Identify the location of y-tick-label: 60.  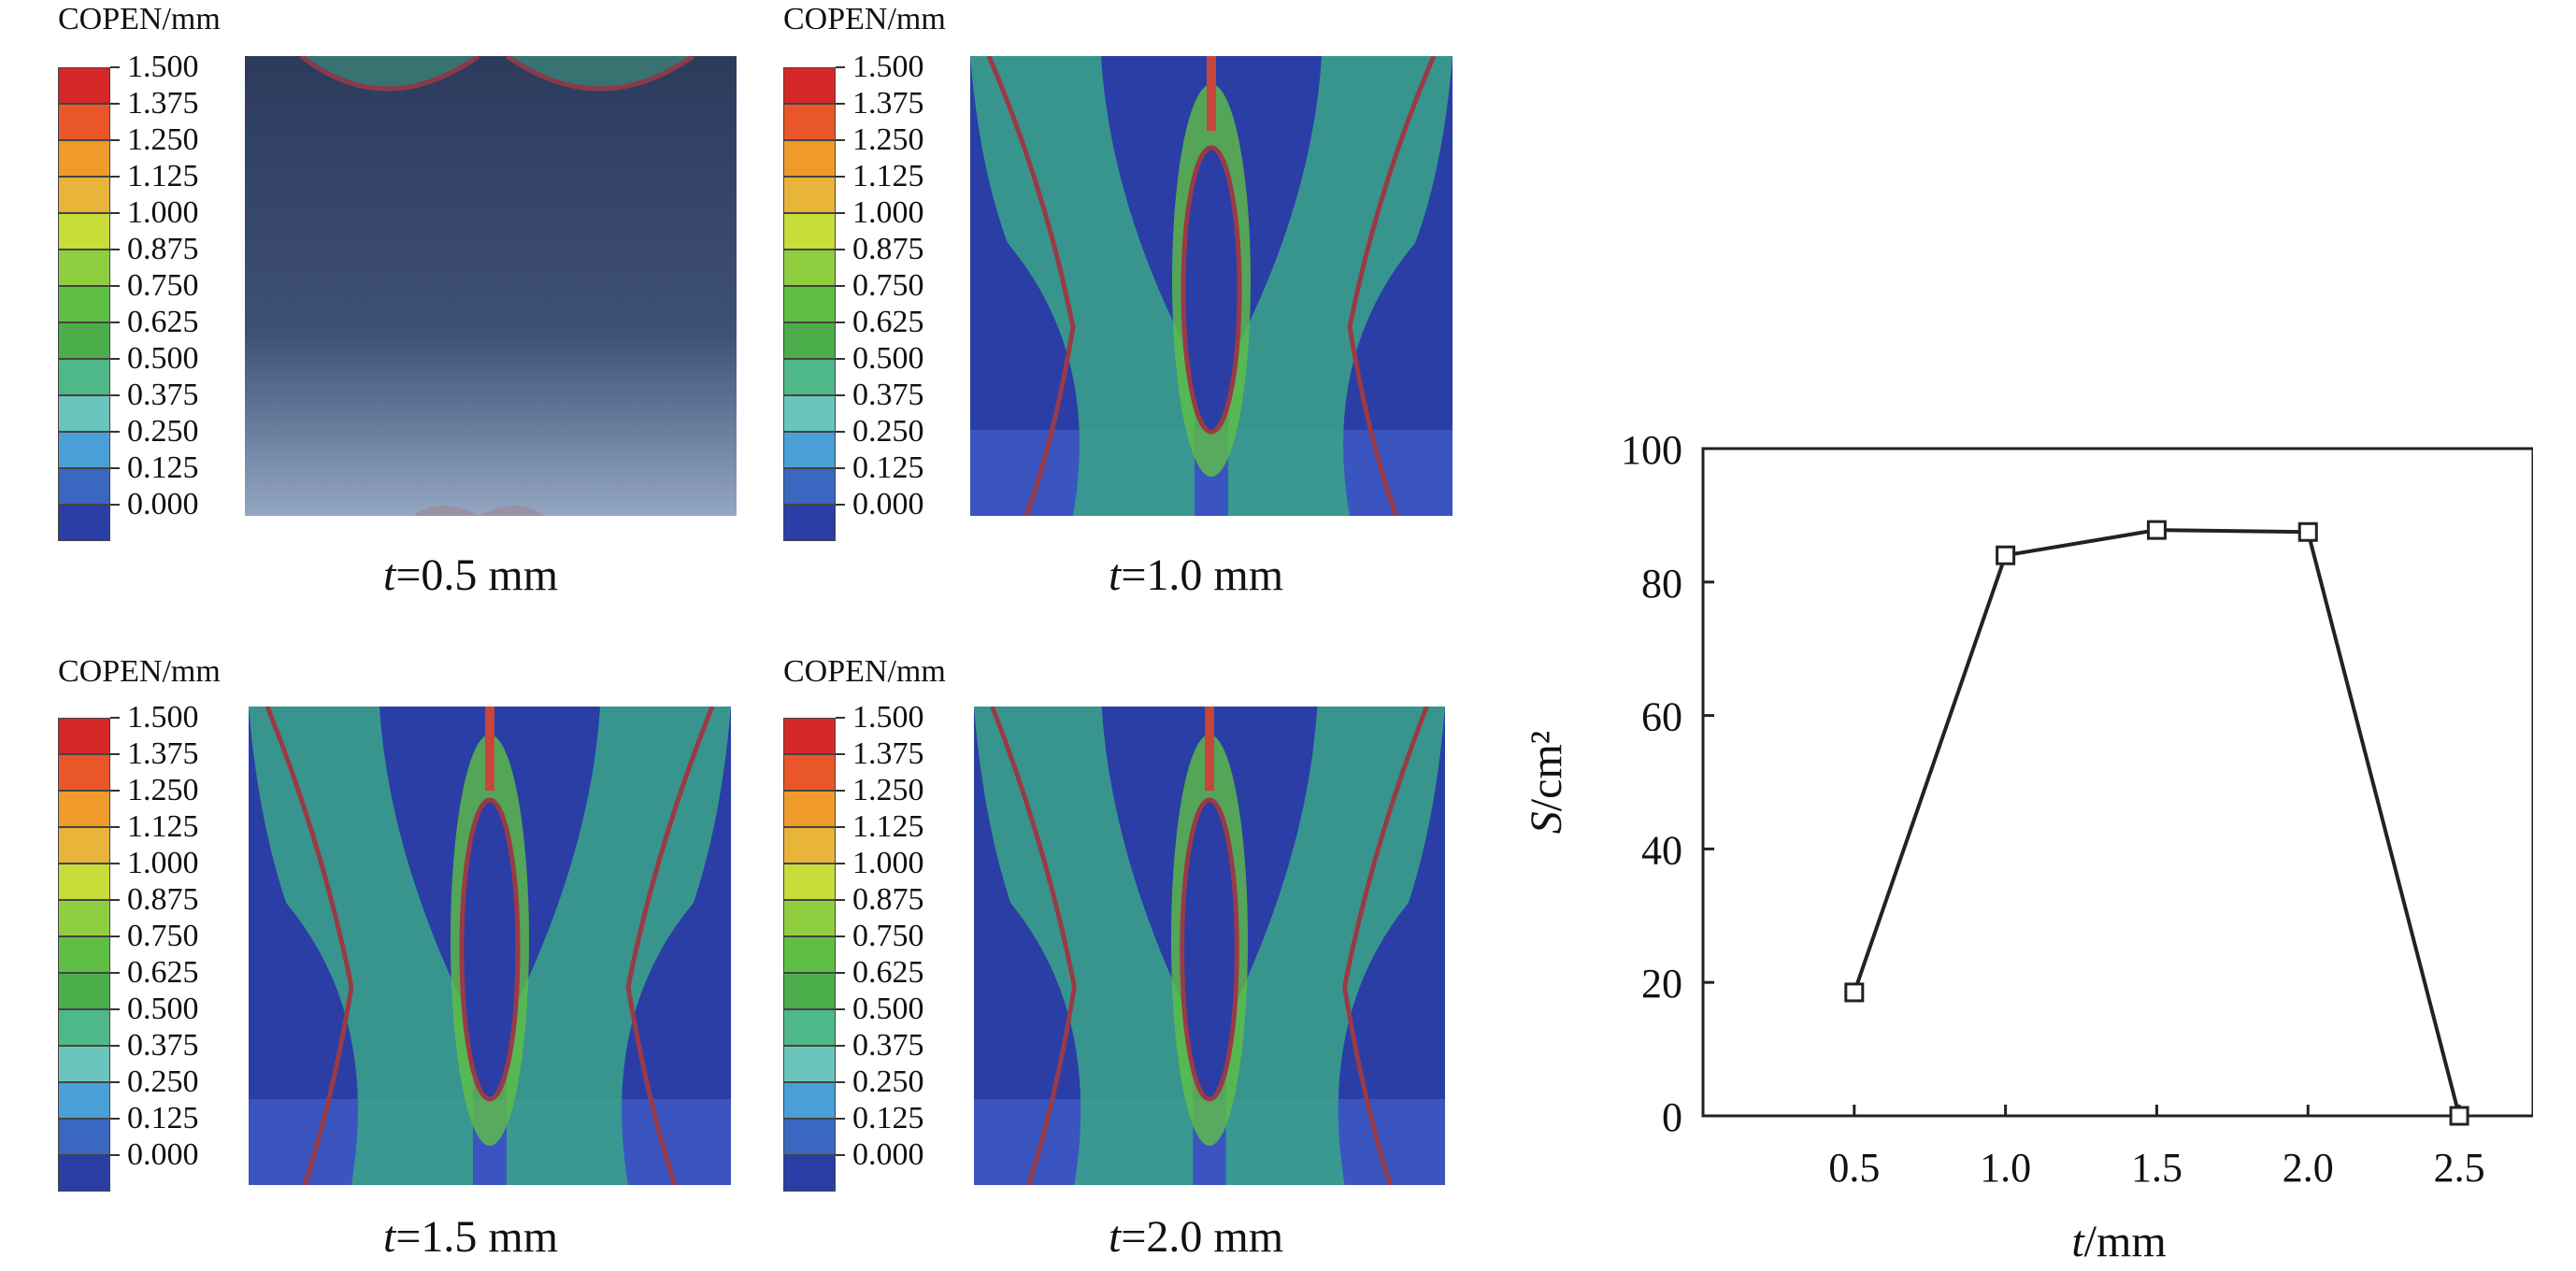
(1661, 717).